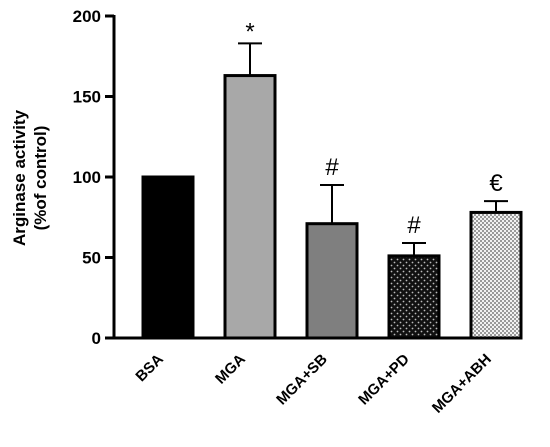 The image size is (550, 447). Describe the element at coordinates (168, 257) in the screenshot. I see `bar-bsa` at that location.